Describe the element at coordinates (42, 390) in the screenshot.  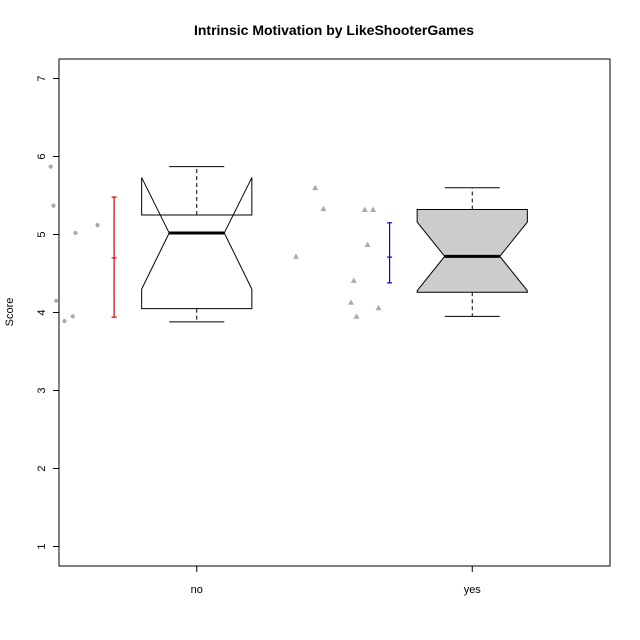
I see `y-tick-label: 3` at that location.